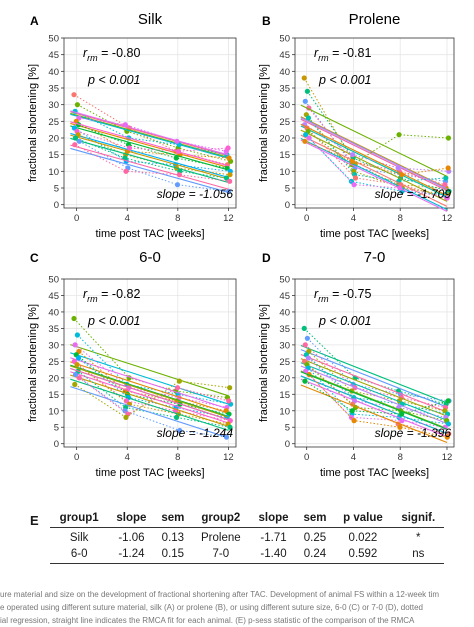 This screenshot has height=627, width=474. What do you see at coordinates (228, 218) in the screenshot?
I see `x-tick-label: 12` at bounding box center [228, 218].